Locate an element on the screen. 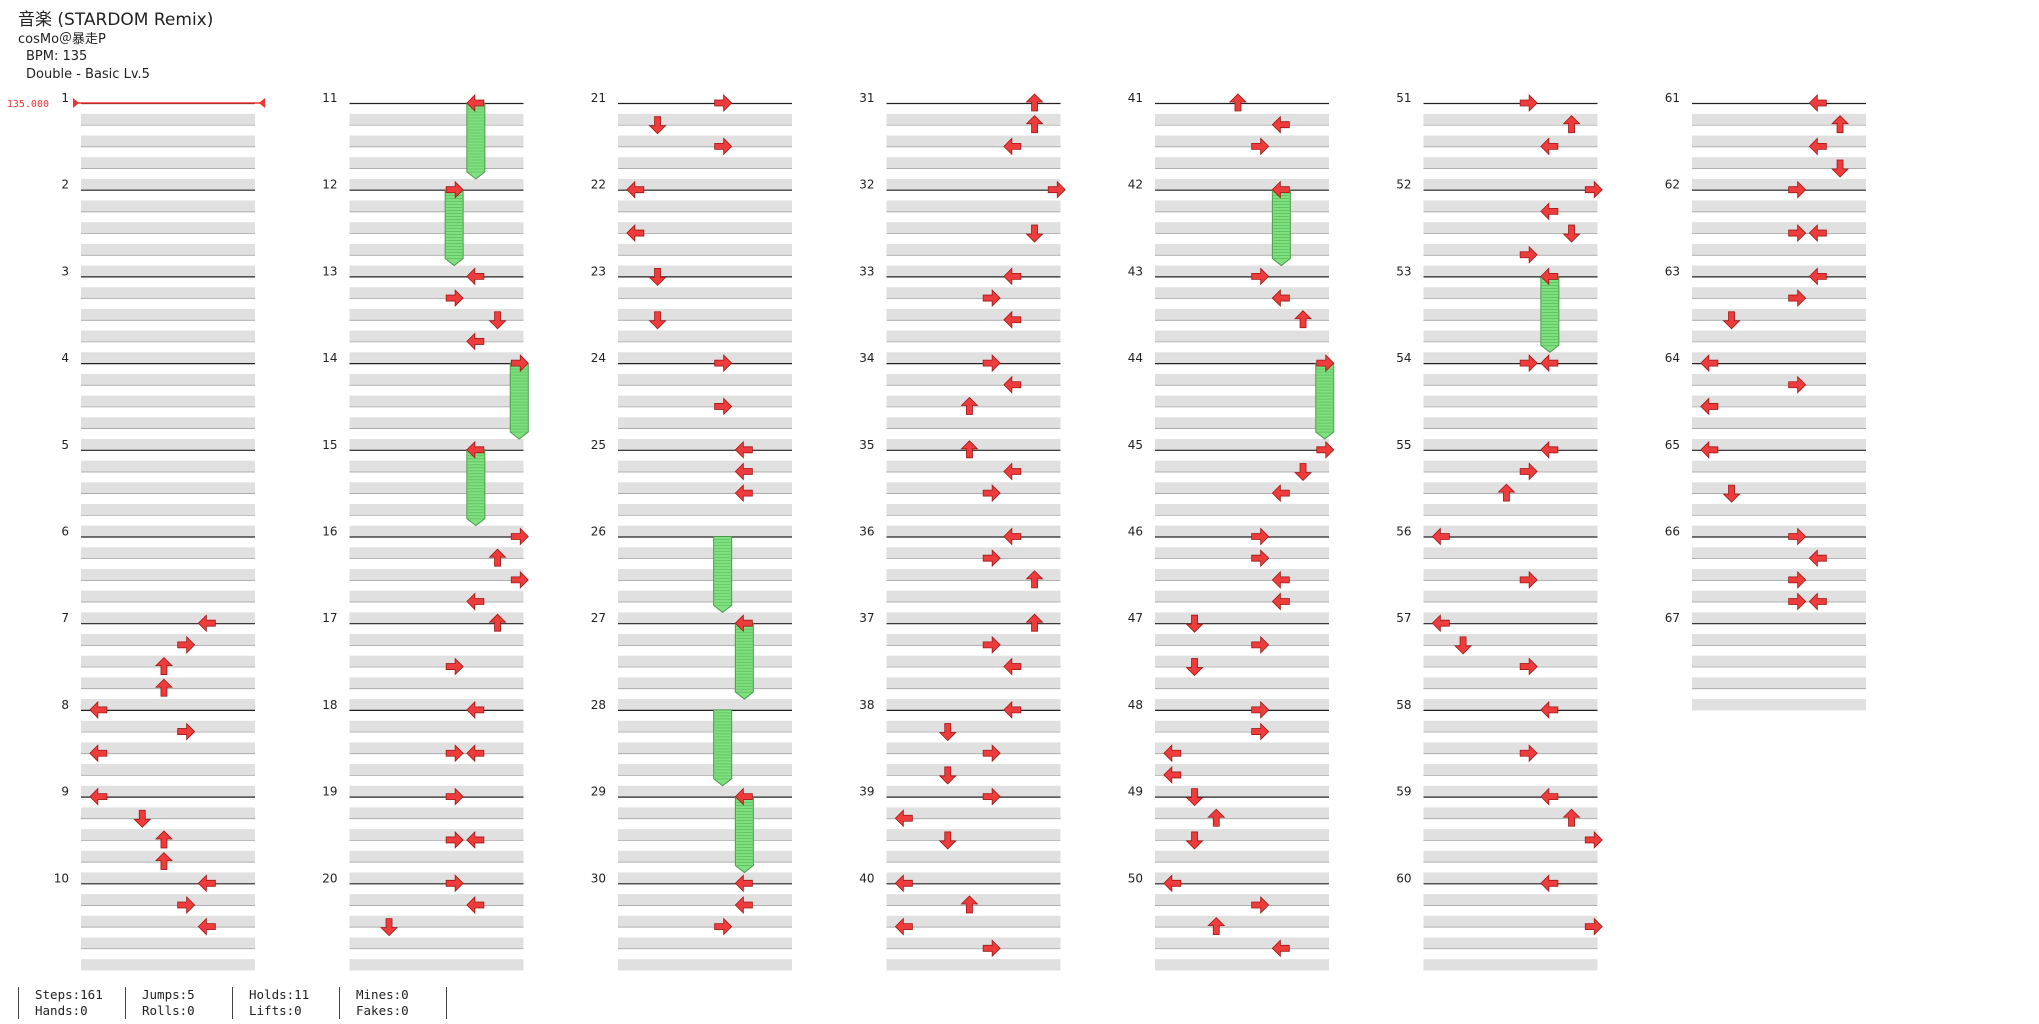 The height and width of the screenshot is (1024, 2039). stat-hands: Hands:0 is located at coordinates (61, 1010).